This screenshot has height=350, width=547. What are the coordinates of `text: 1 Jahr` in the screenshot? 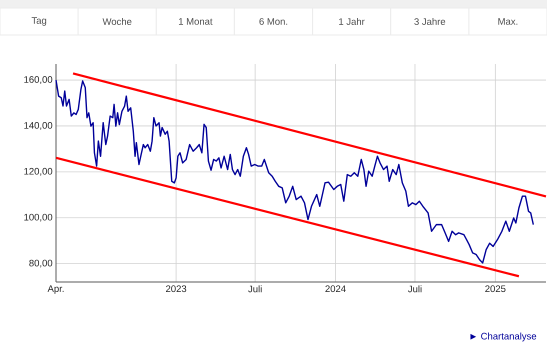 It's located at (352, 21).